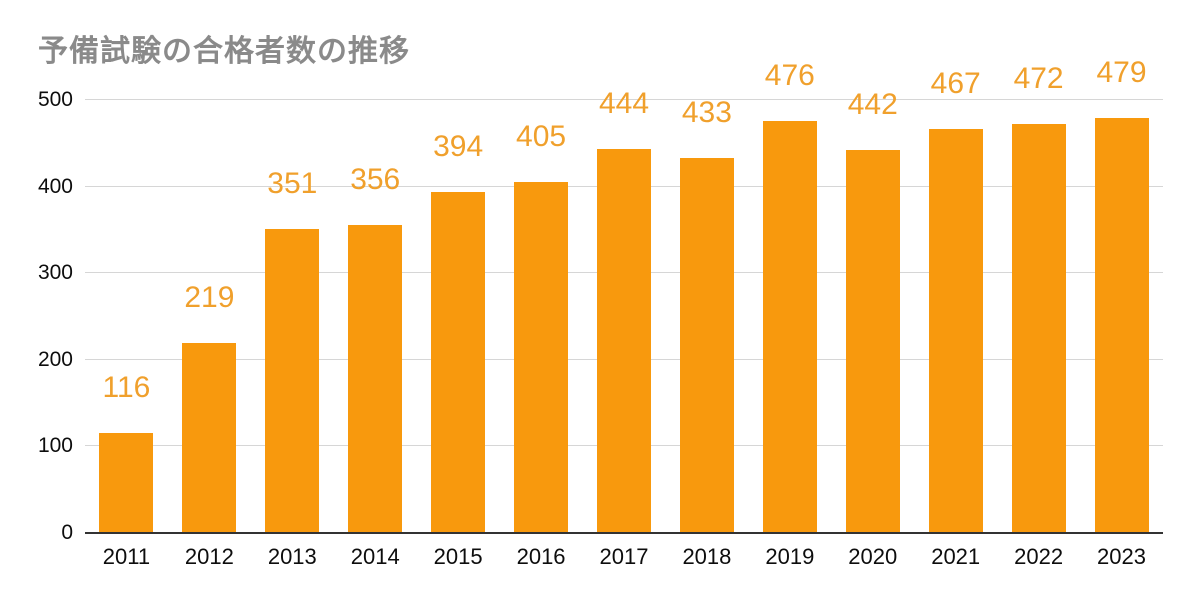 Image resolution: width=1200 pixels, height=600 pixels. Describe the element at coordinates (55, 273) in the screenshot. I see `y-tick-label-300: 300` at that location.